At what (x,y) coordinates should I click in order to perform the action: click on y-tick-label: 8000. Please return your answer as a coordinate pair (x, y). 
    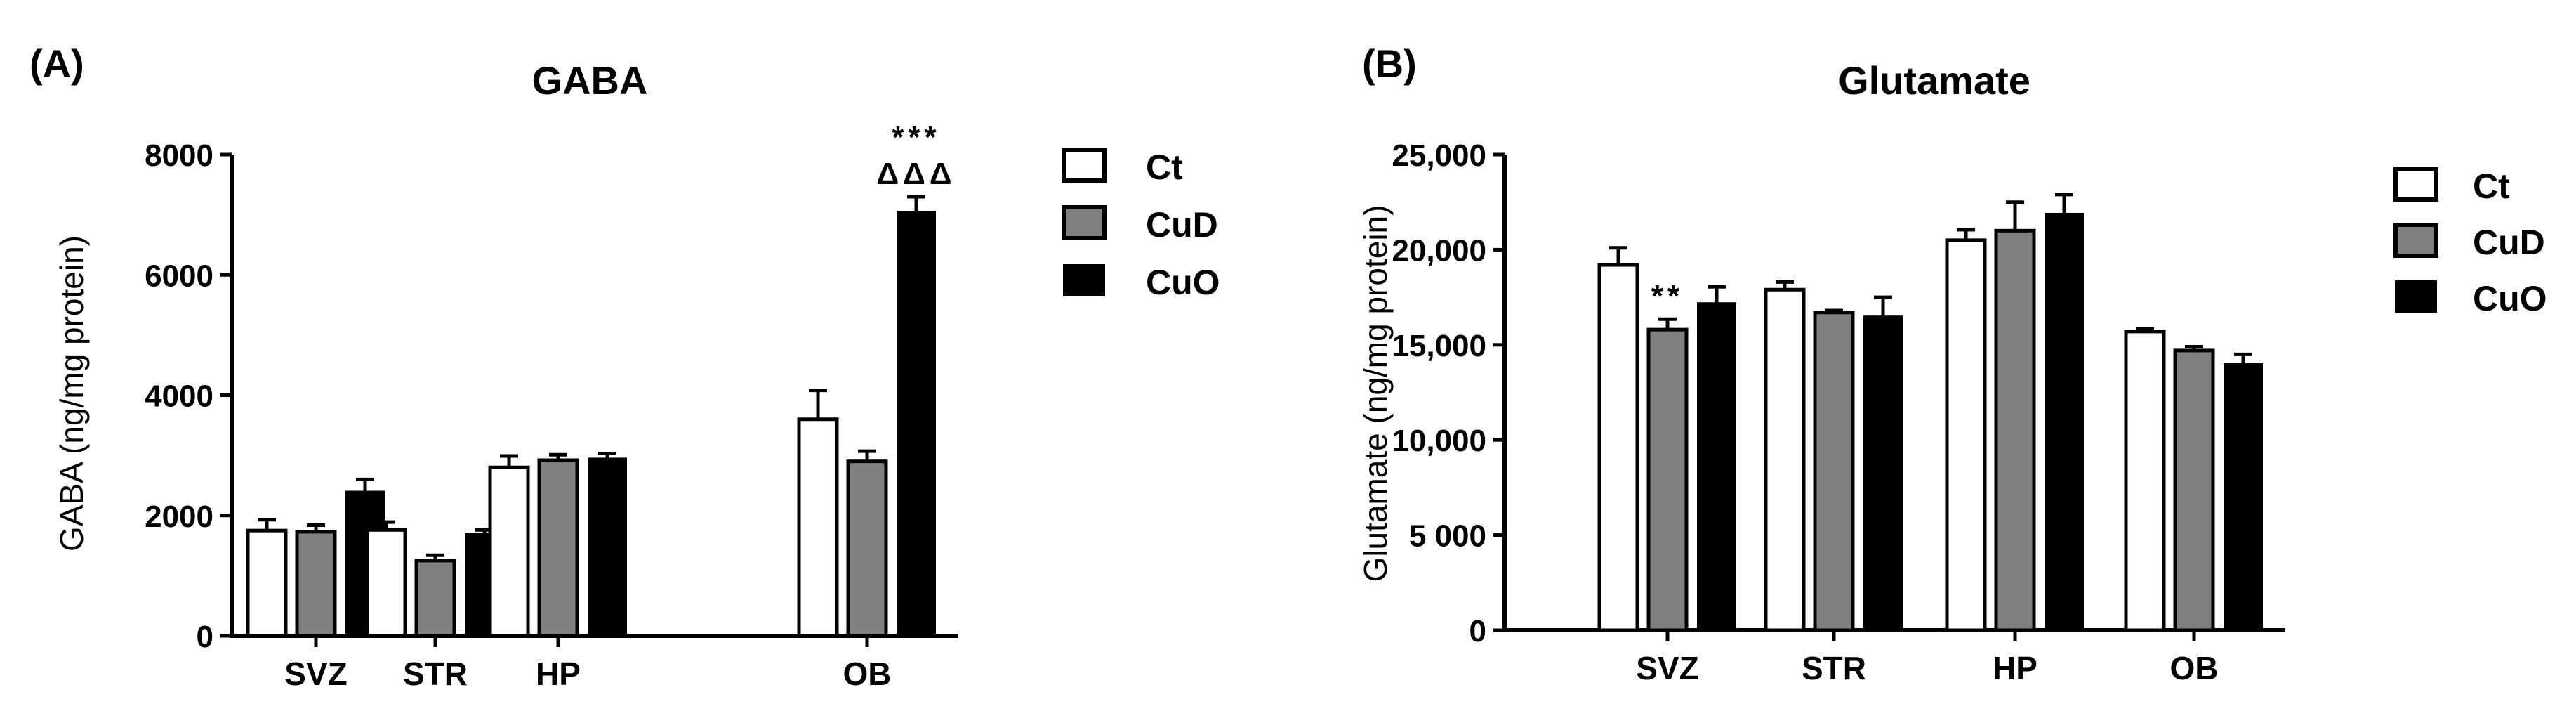
    Looking at the image, I should click on (179, 155).